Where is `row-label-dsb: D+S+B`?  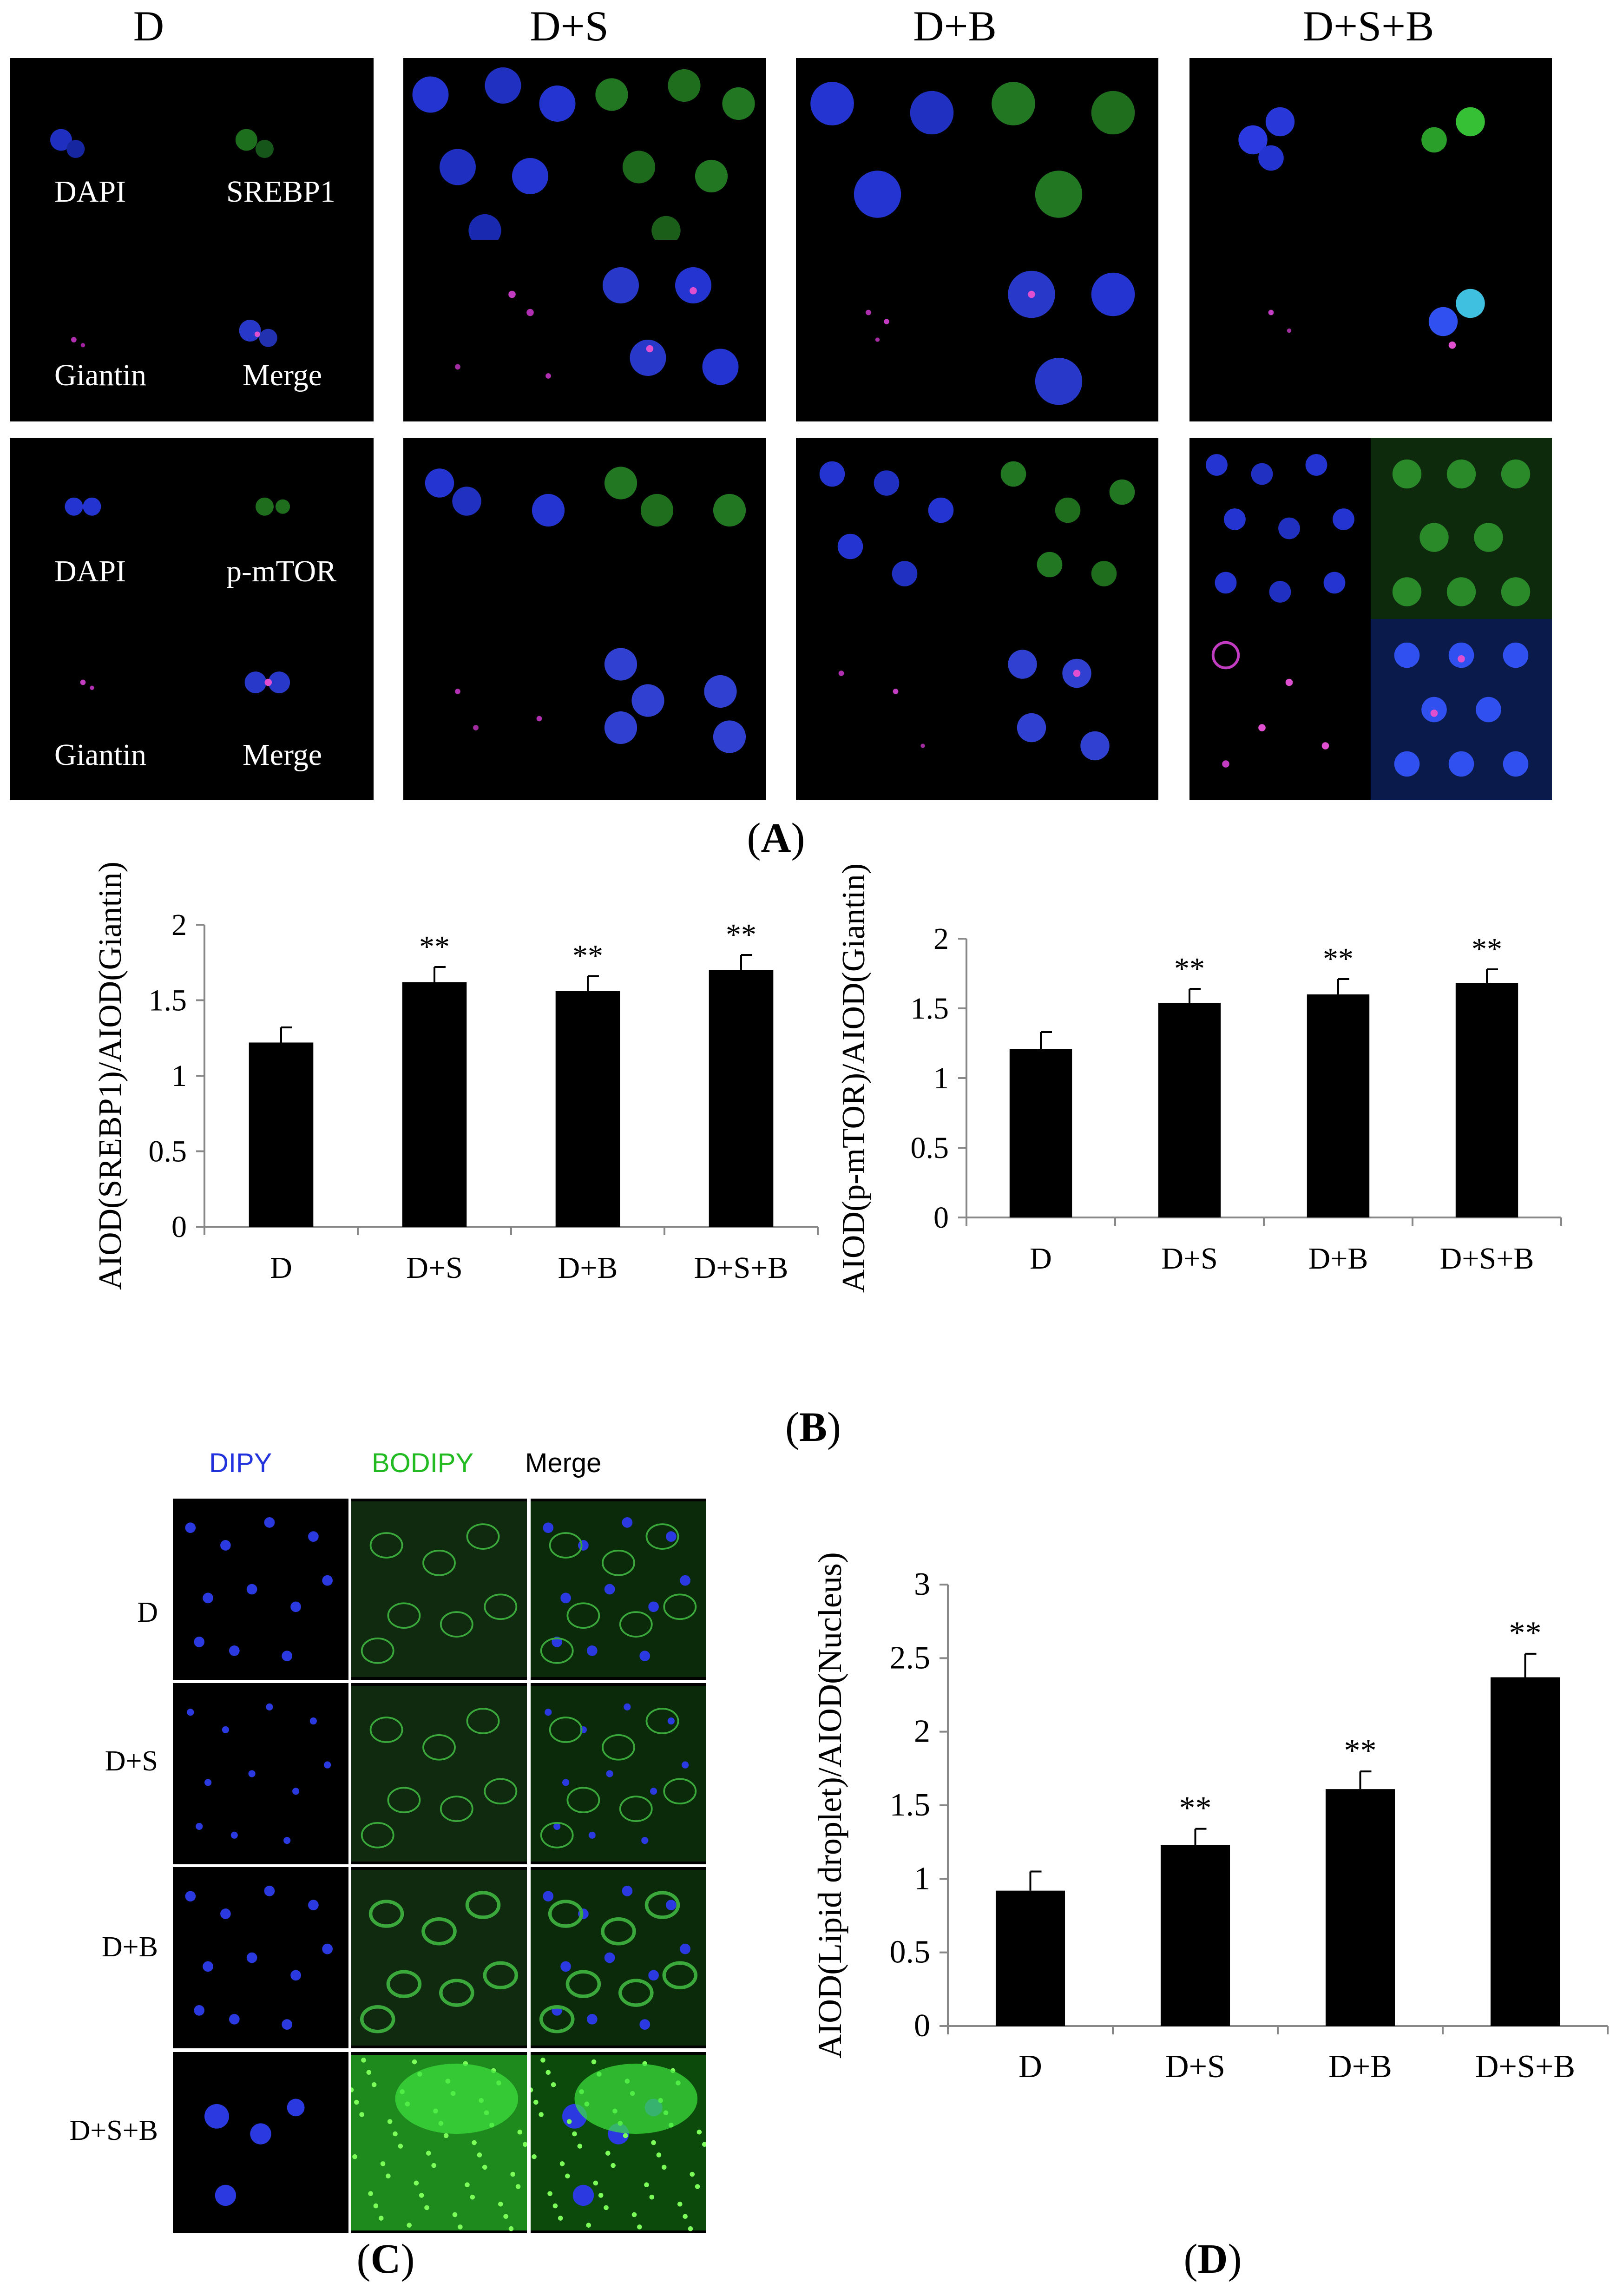 row-label-dsb: D+S+B is located at coordinates (114, 2130).